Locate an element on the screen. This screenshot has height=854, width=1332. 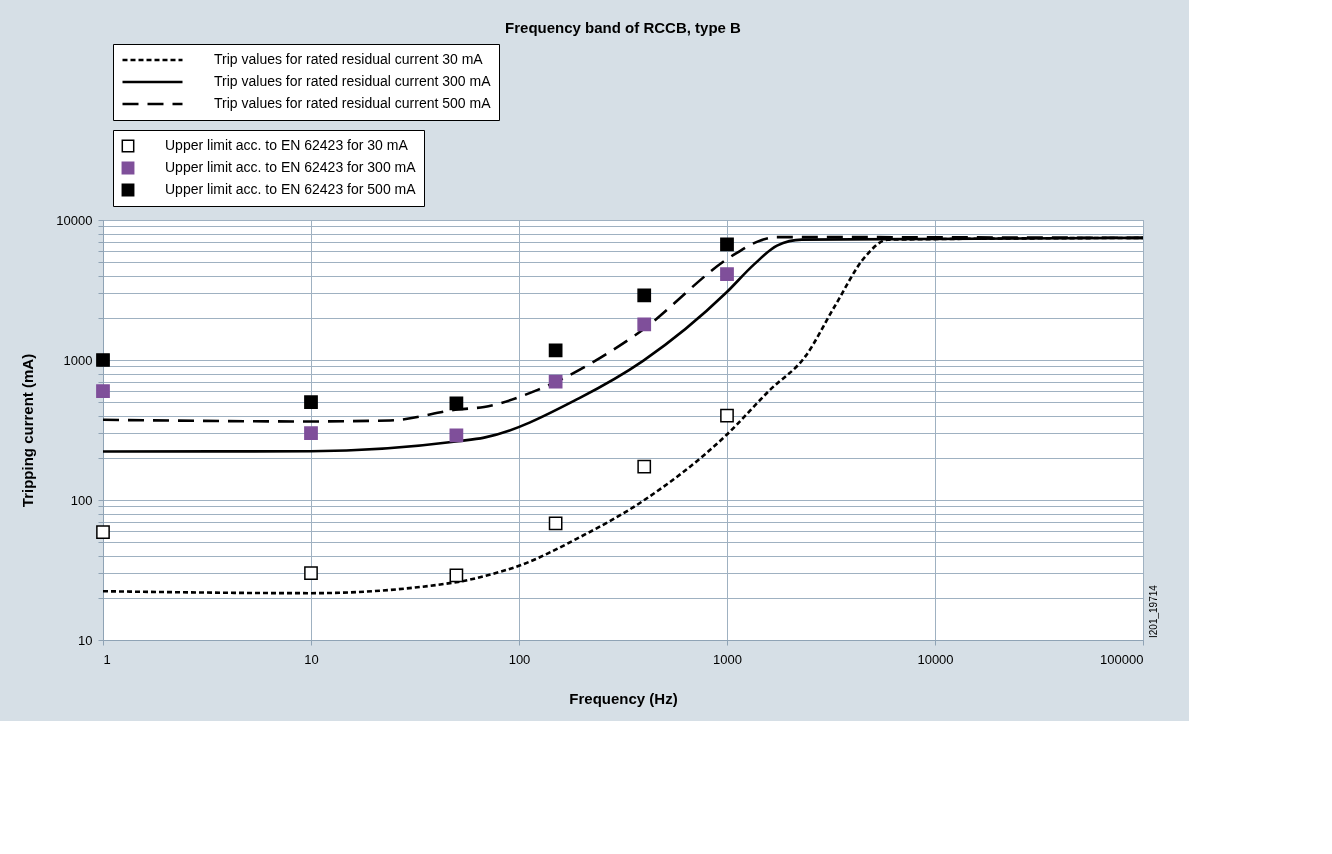
x-tick-label: 100000 is located at coordinates (1122, 659).